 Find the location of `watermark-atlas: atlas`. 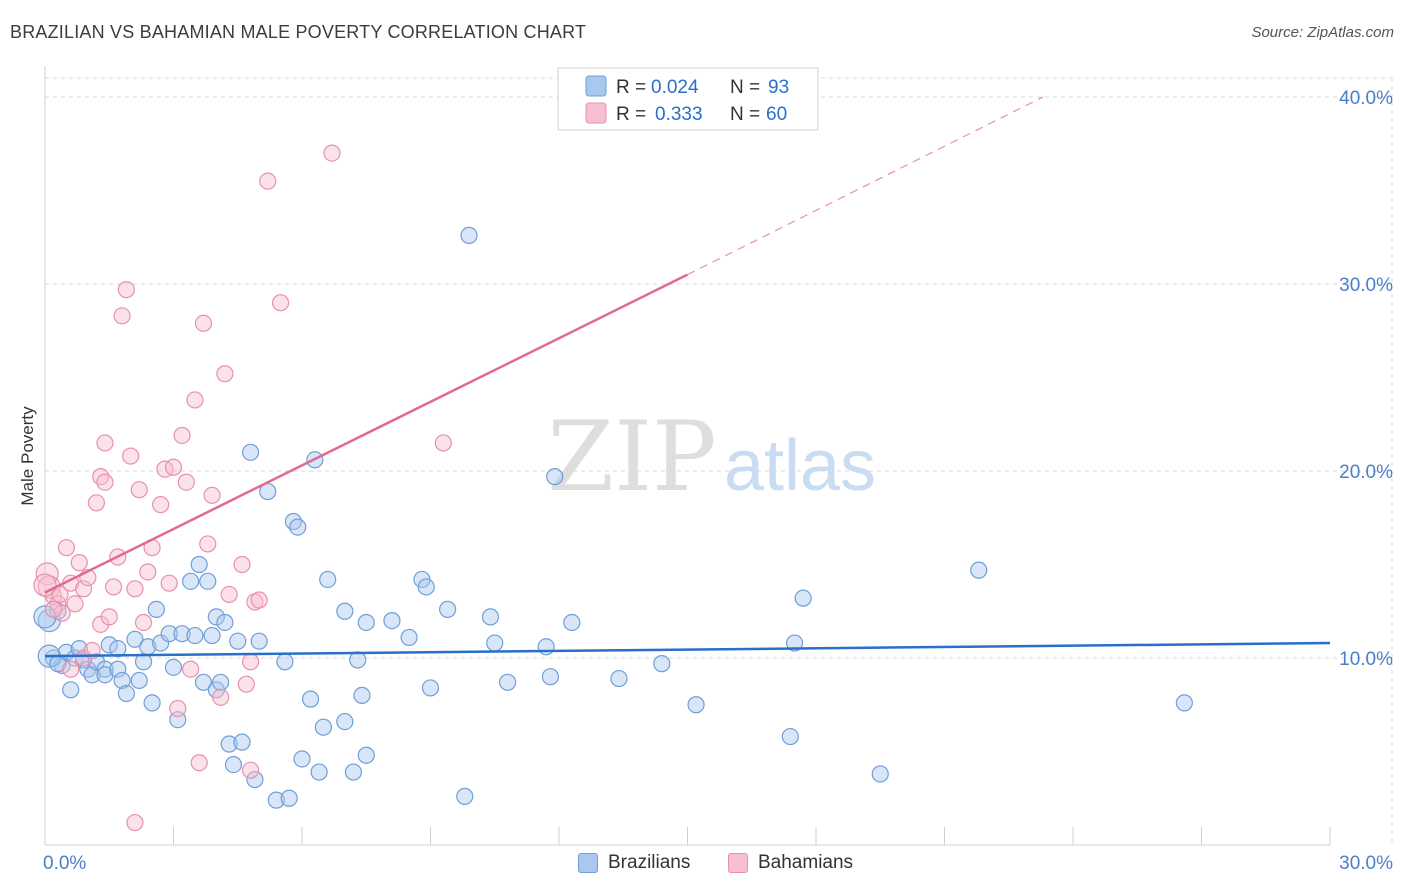

watermark-atlas: atlas is located at coordinates (800, 466).